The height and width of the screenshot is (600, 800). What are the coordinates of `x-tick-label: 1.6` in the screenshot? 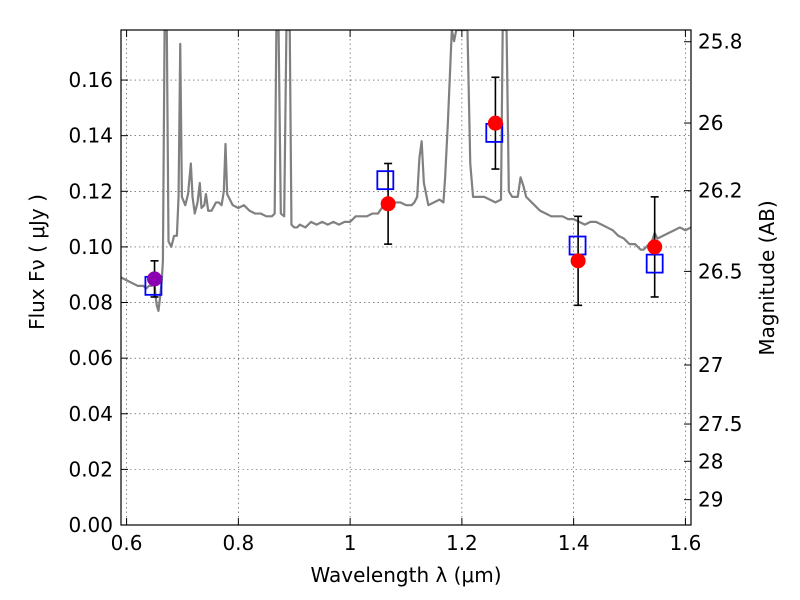 It's located at (686, 543).